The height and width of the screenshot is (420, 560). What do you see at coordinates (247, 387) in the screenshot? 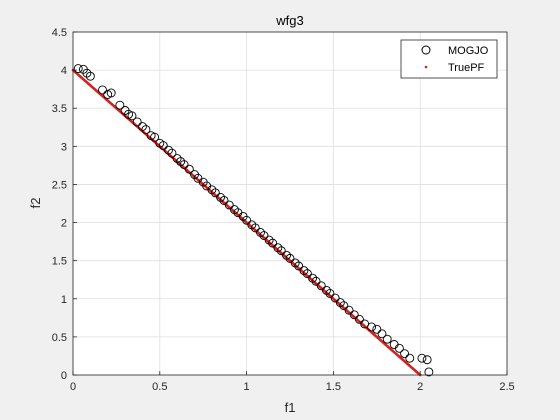
I see `x-tick-label: 1` at bounding box center [247, 387].